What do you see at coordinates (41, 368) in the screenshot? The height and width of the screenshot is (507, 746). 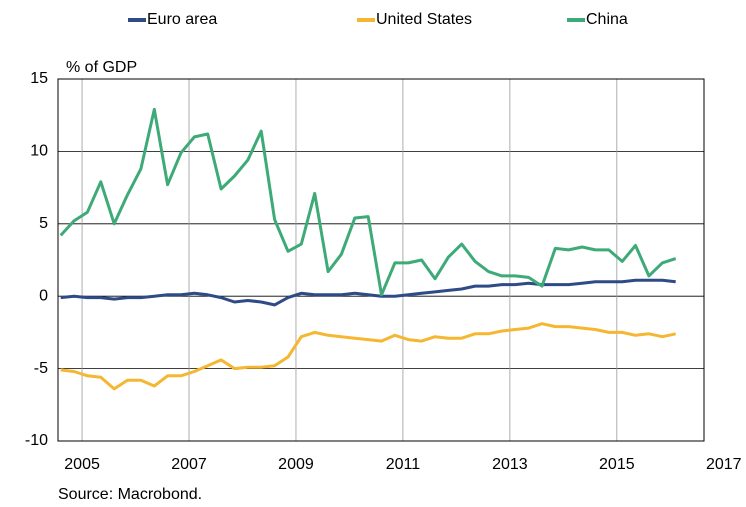 I see `y-tick-label: -5` at bounding box center [41, 368].